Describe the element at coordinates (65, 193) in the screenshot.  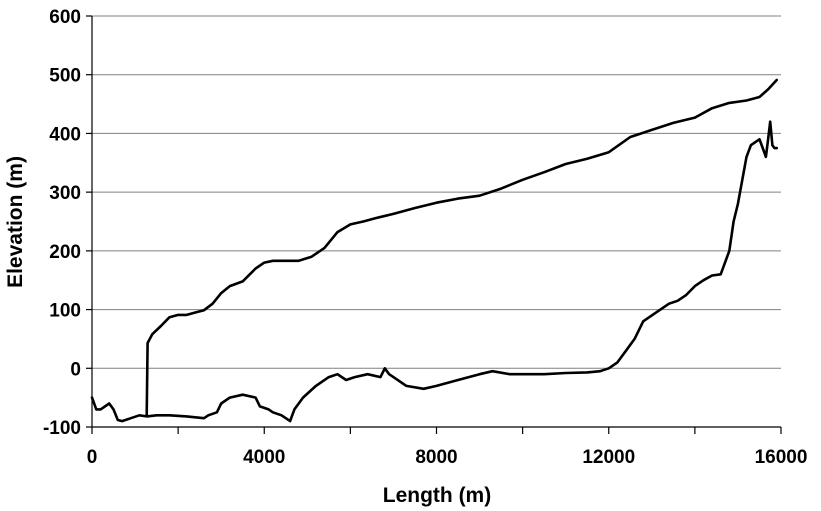
I see `y-tick-label: 300` at that location.